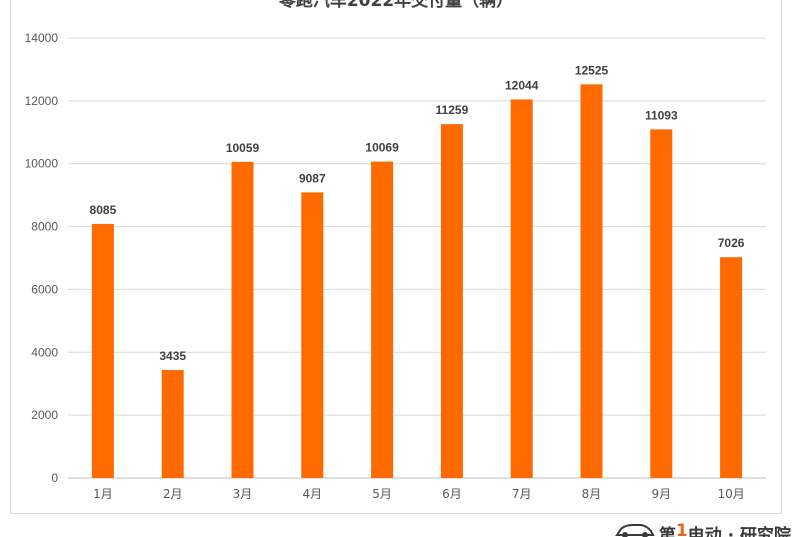  Describe the element at coordinates (661, 115) in the screenshot. I see `data-label: 11093` at that location.